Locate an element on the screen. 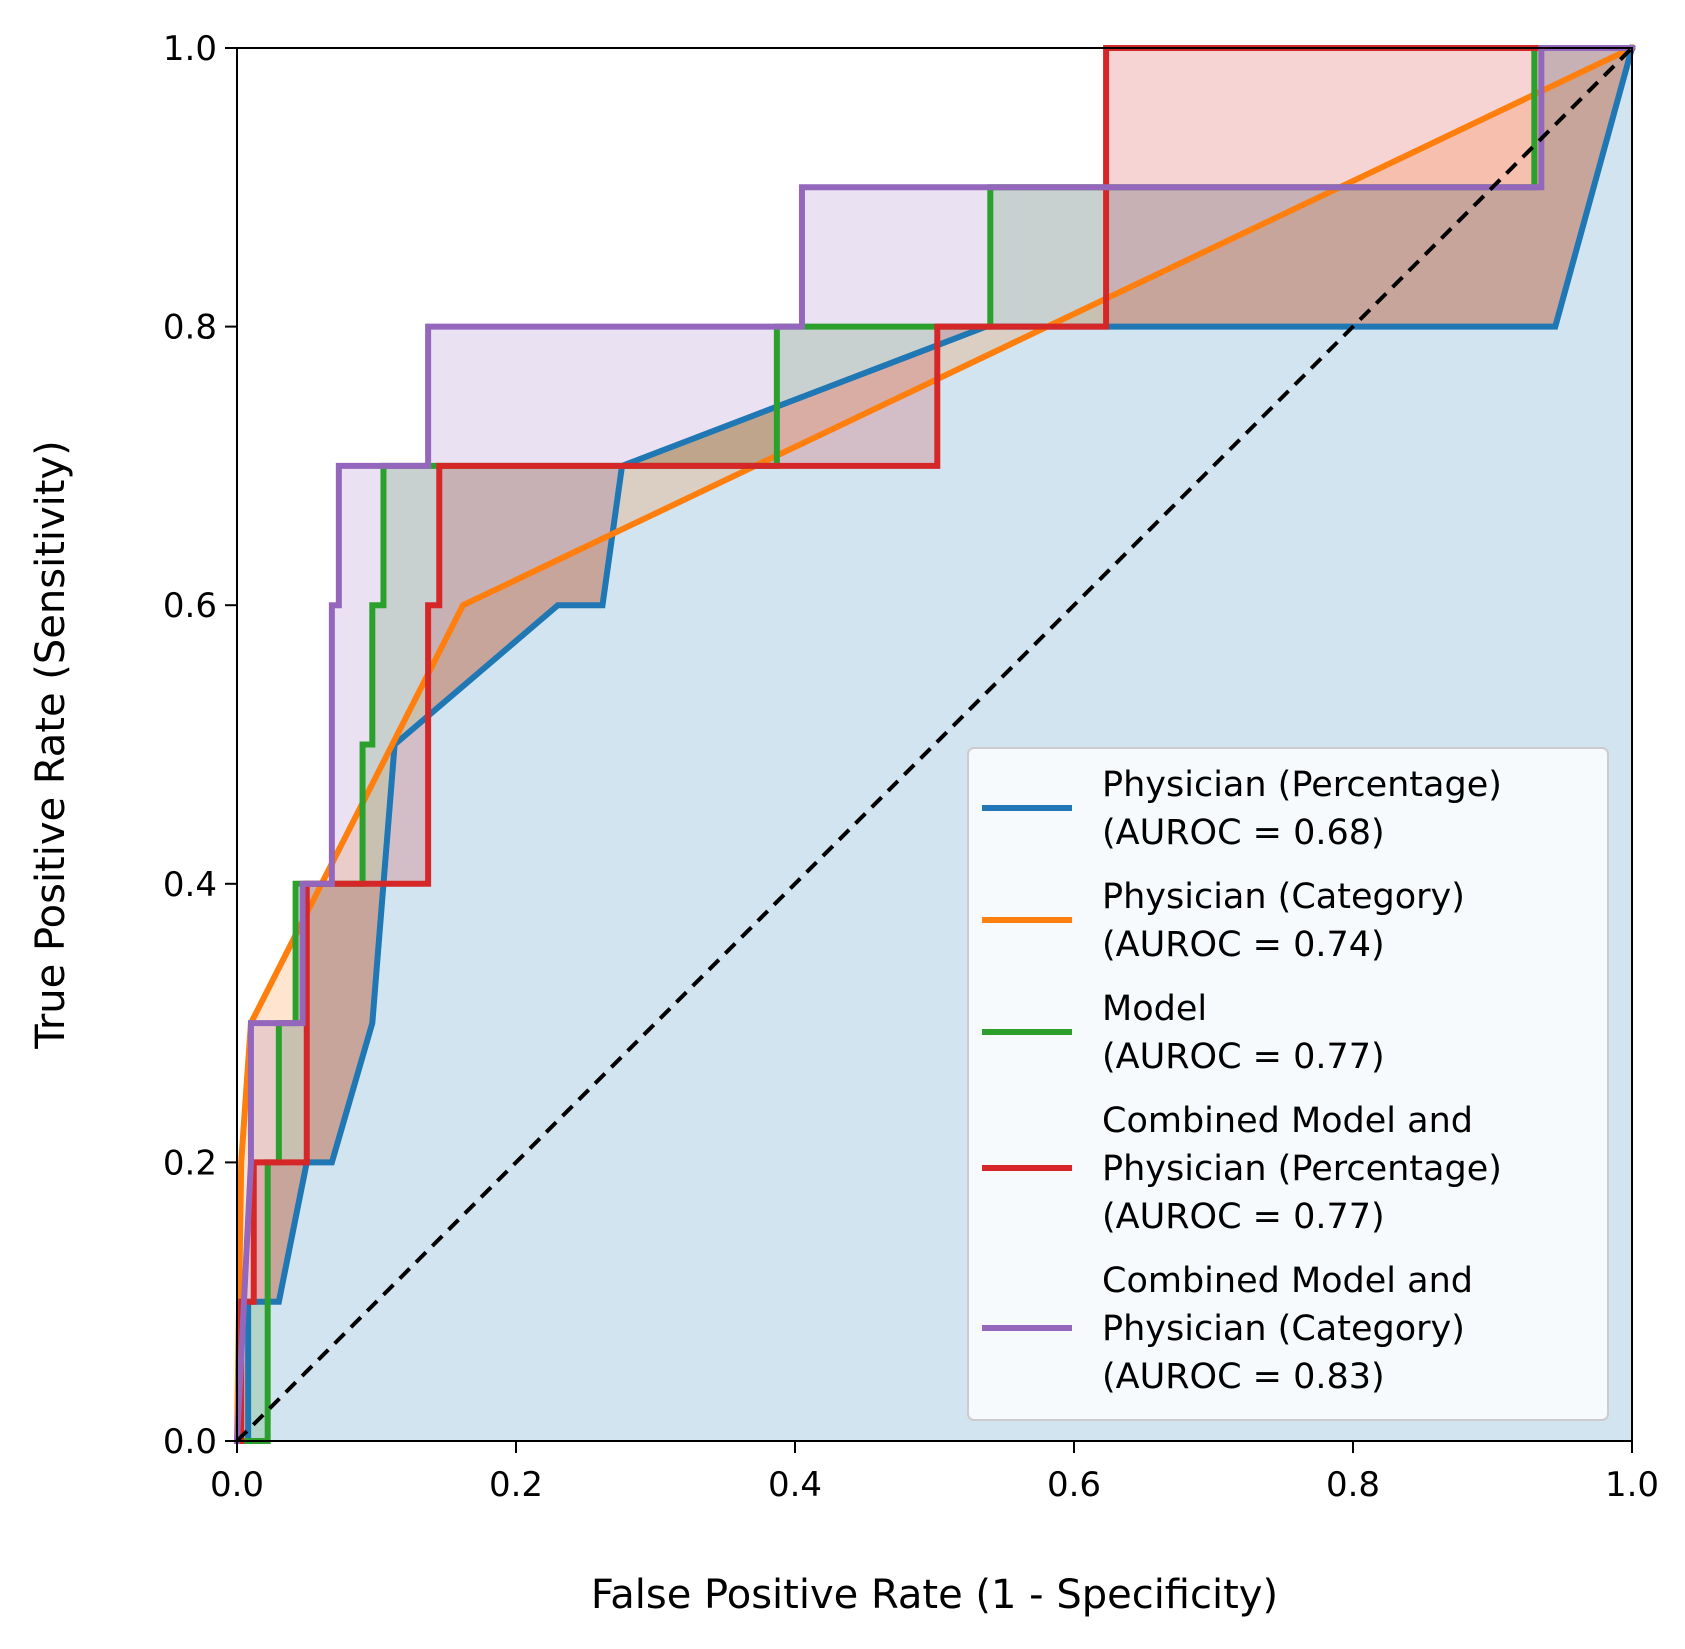  x-tick-label: 0.6 is located at coordinates (1074, 1485).